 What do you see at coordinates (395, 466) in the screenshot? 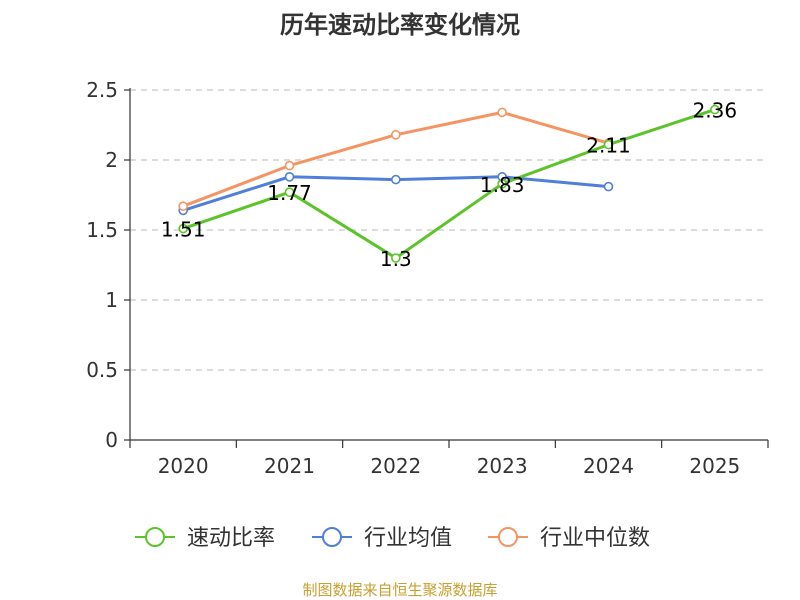
I see `x-tick-label: 2022` at bounding box center [395, 466].